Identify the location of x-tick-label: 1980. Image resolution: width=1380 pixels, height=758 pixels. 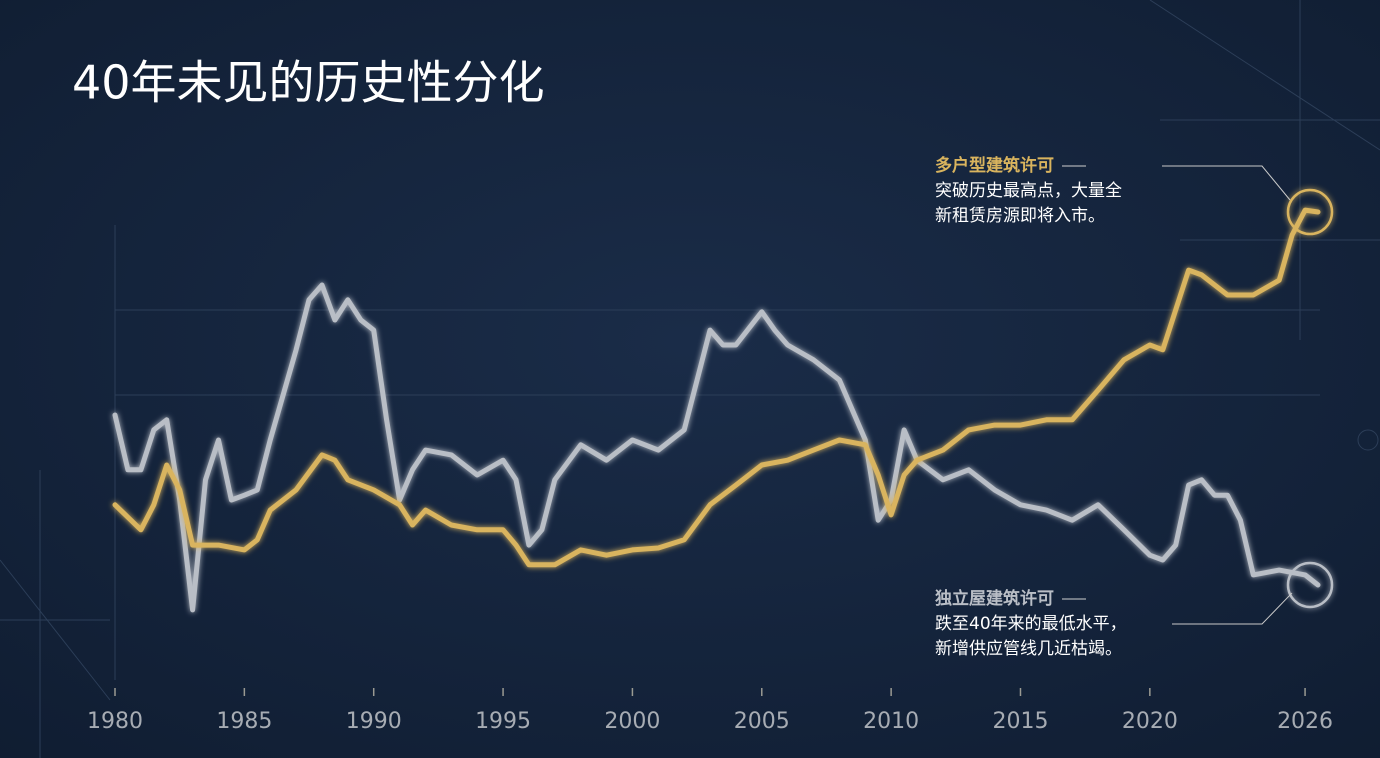
(115, 721).